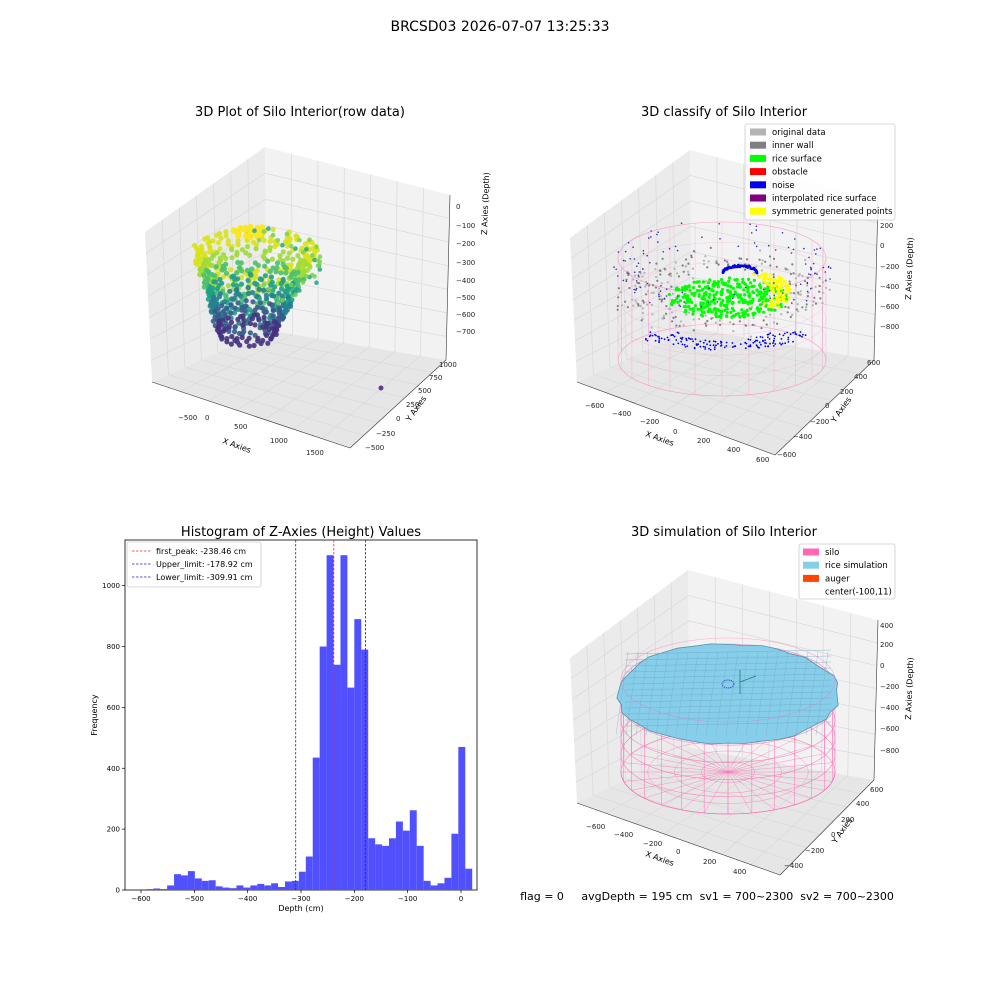  I want to click on simulation-z-label: Z Axies (Depth), so click(909, 688).